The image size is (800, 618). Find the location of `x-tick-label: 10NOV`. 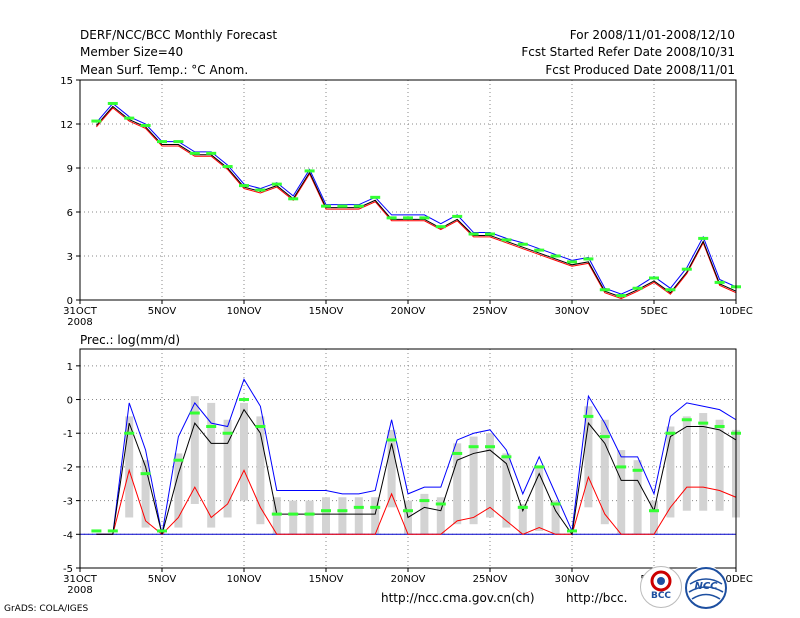

x-tick-label: 10NOV is located at coordinates (244, 579).